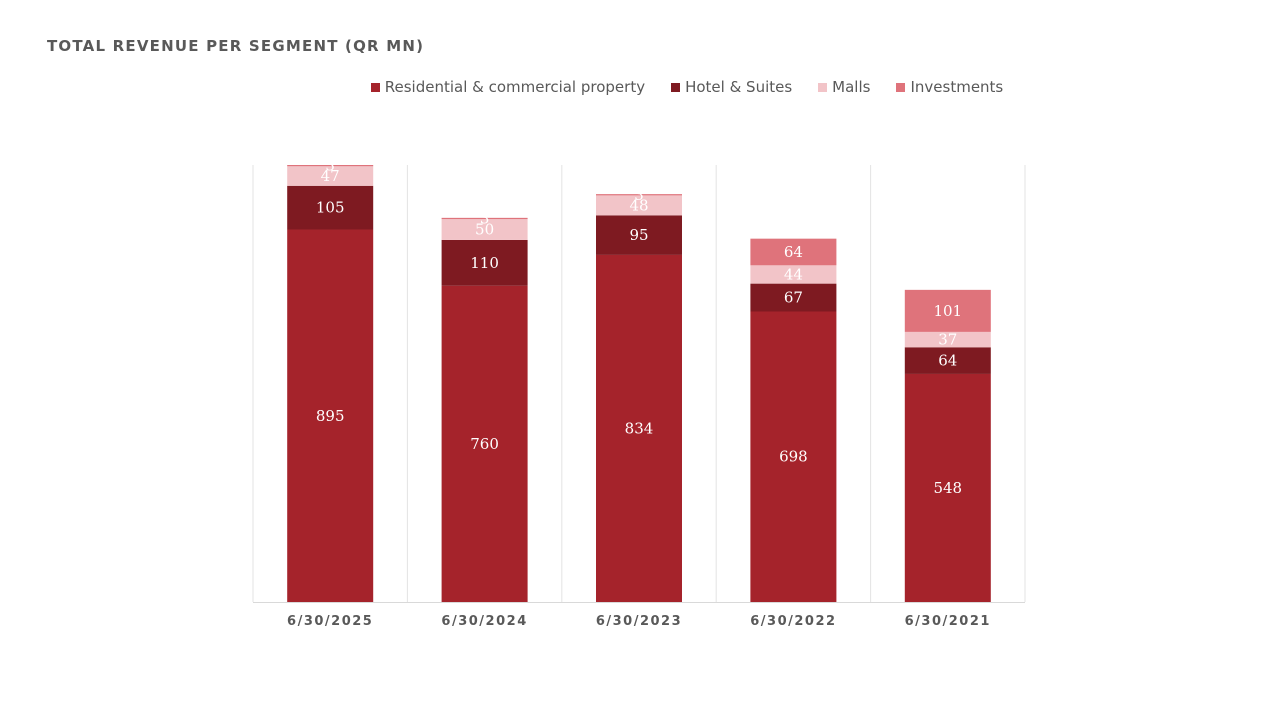 The width and height of the screenshot is (1280, 720). I want to click on legend-label: Investments, so click(957, 87).